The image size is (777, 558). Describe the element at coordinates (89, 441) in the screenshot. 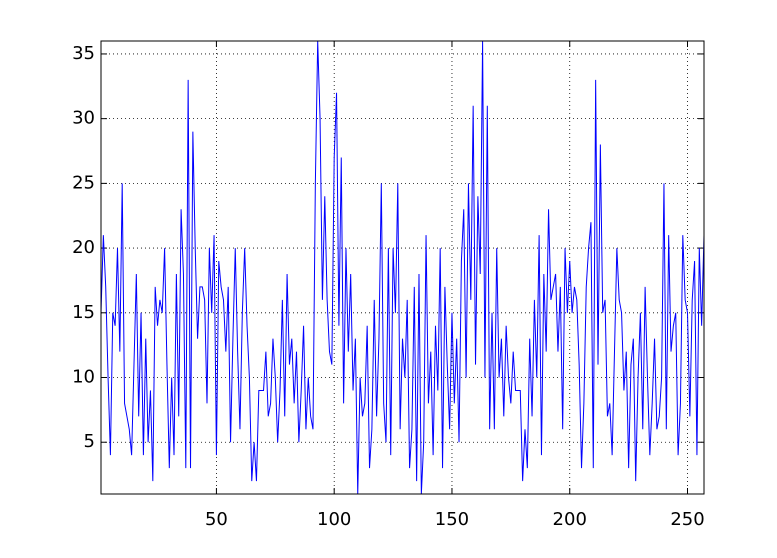

I see `y-tick-label: 5` at that location.